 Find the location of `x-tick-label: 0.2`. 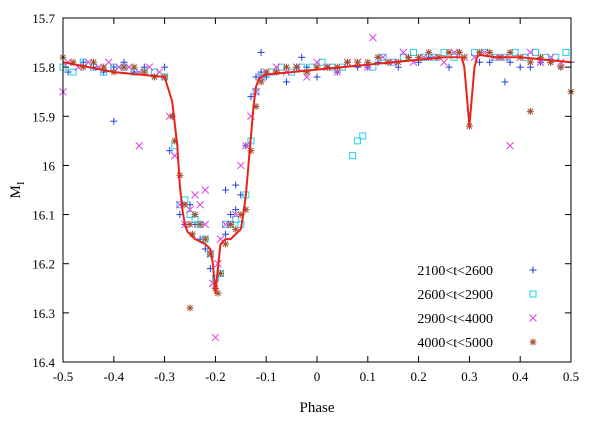

x-tick-label: 0.2 is located at coordinates (418, 376).